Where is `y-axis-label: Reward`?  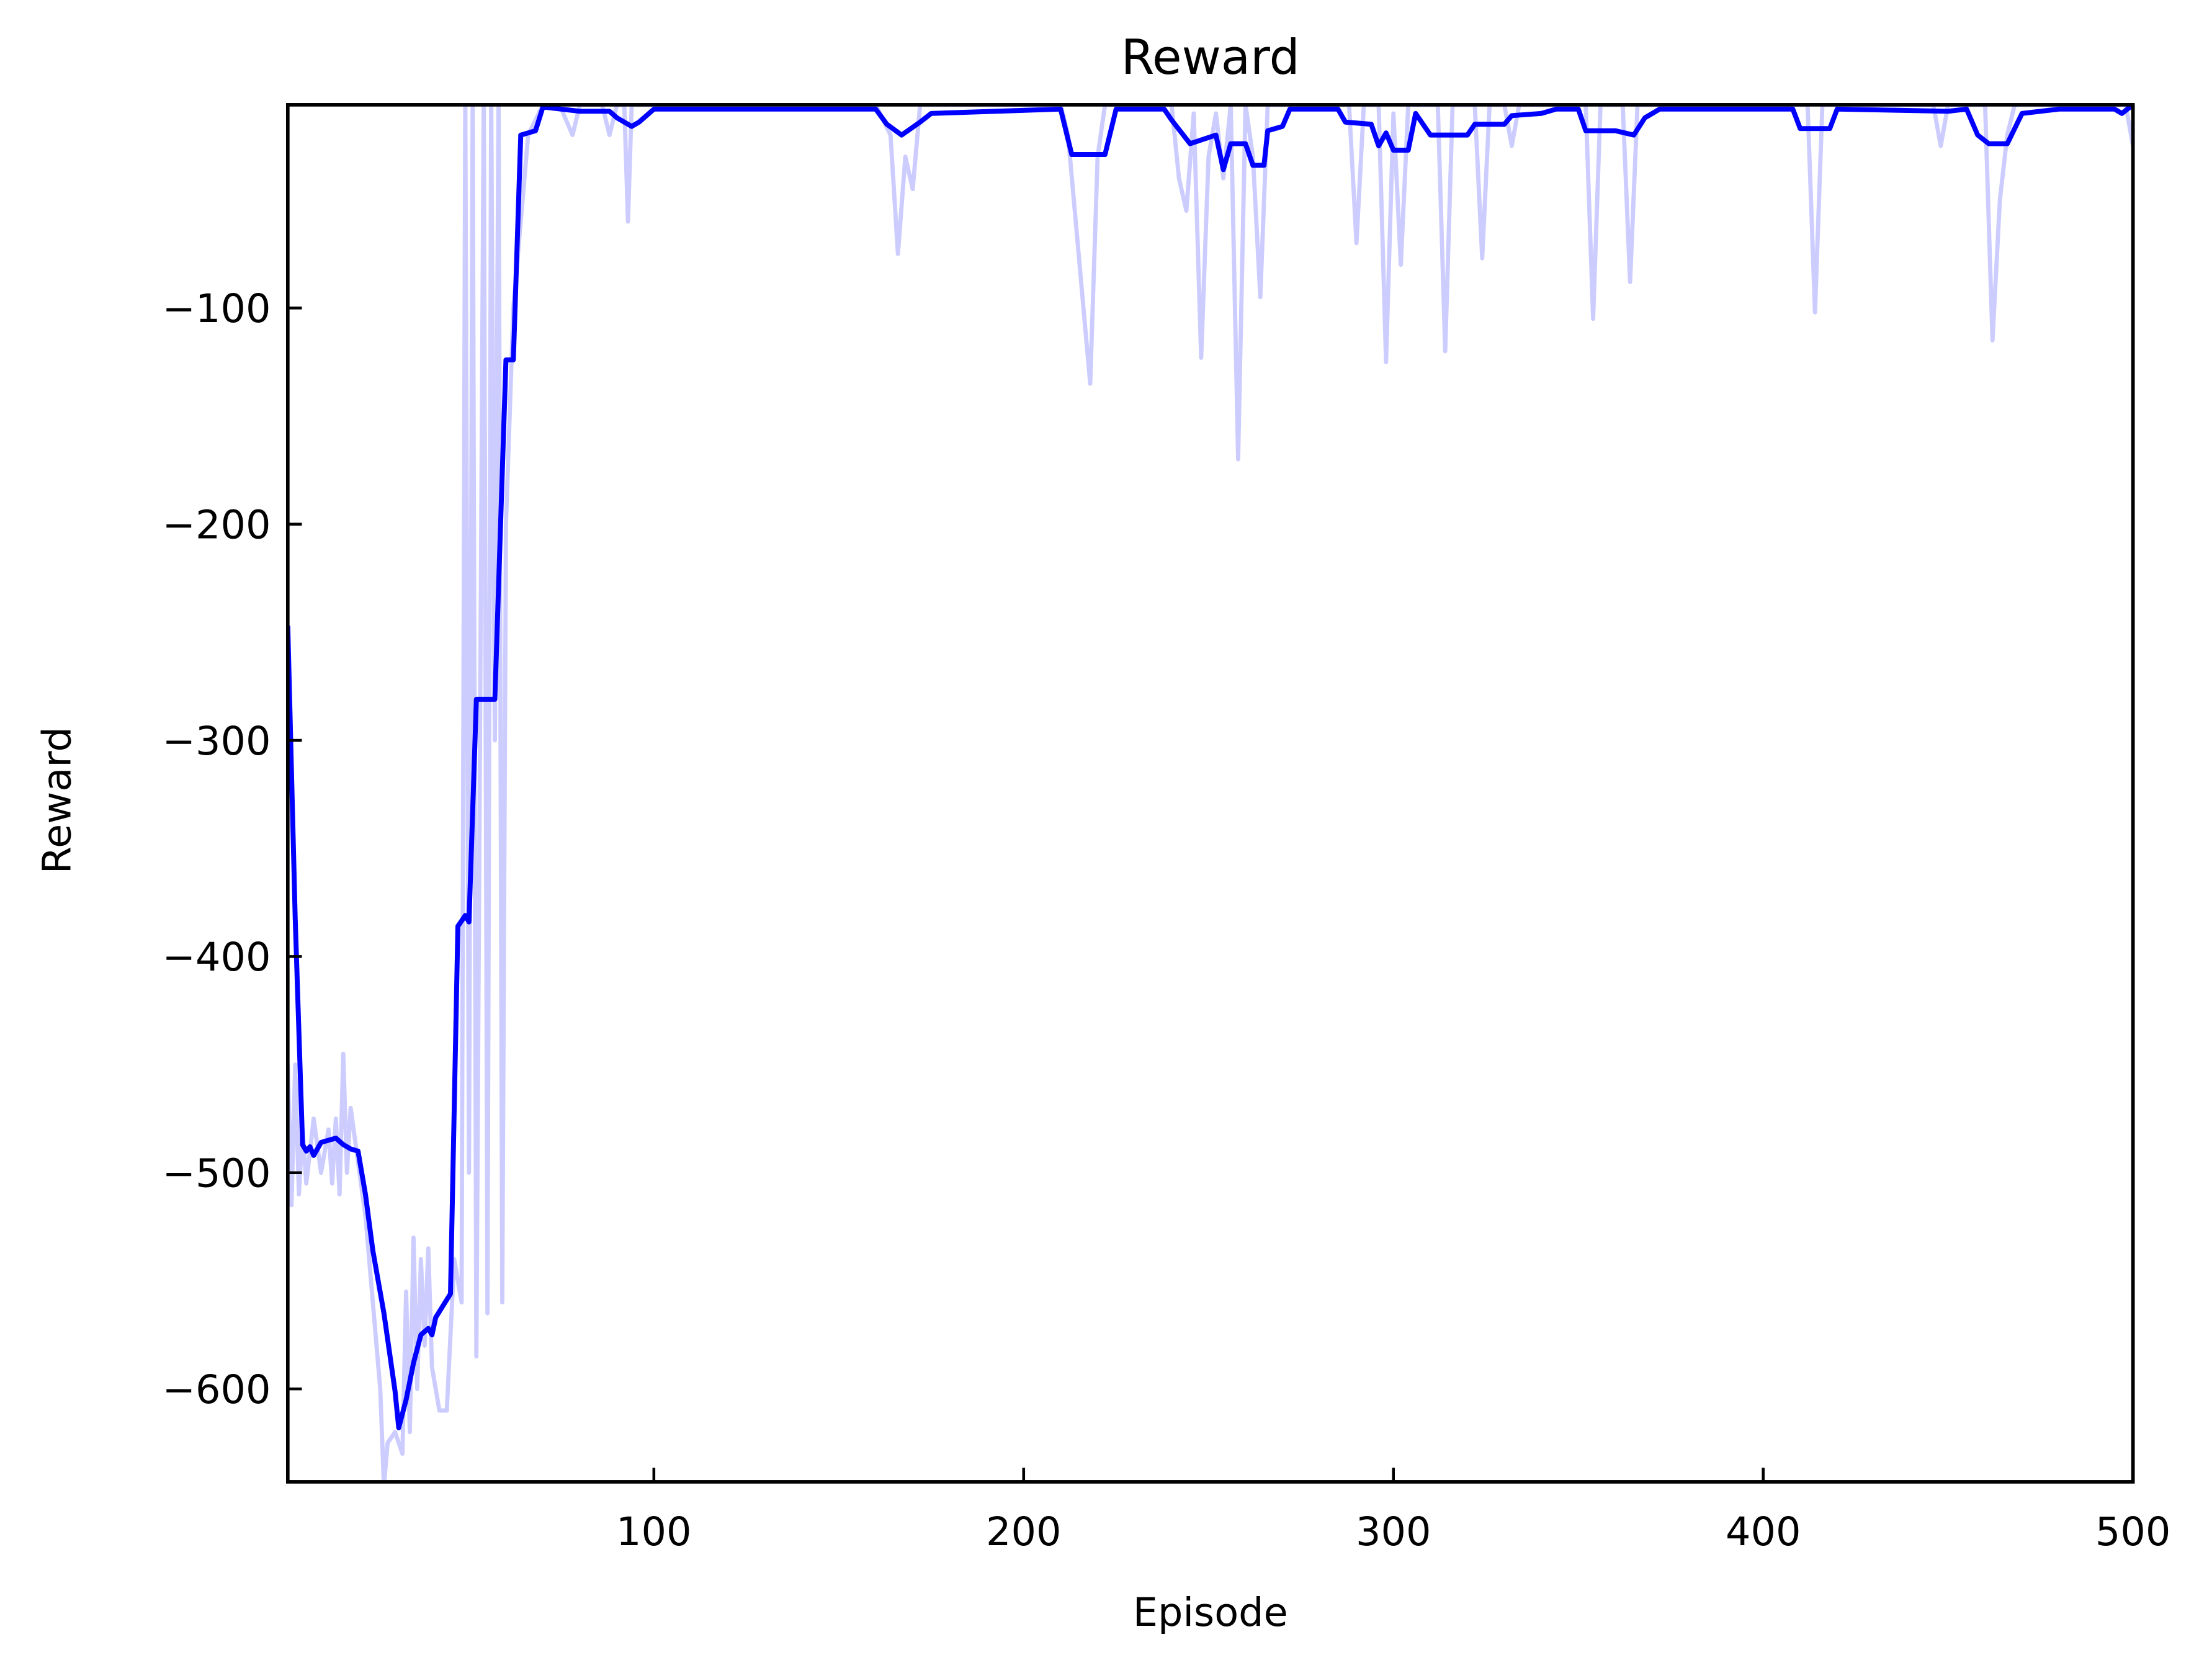 y-axis-label: Reward is located at coordinates (58, 801).